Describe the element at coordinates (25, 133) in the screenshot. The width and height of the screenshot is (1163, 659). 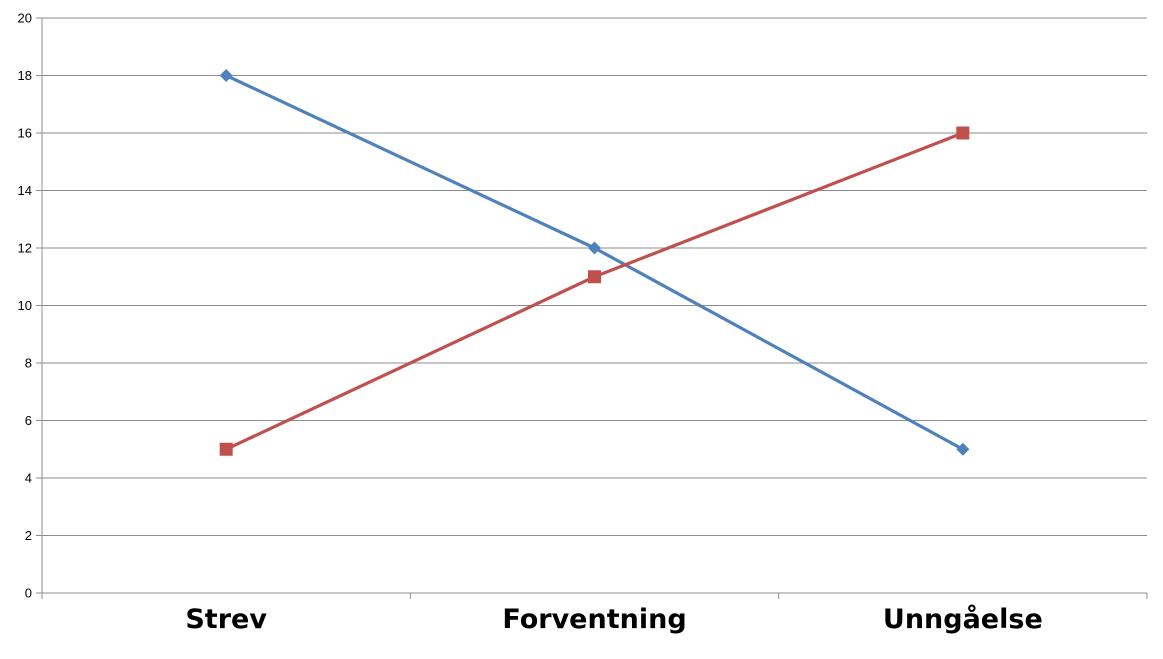
I see `y-tick-label: 16` at that location.